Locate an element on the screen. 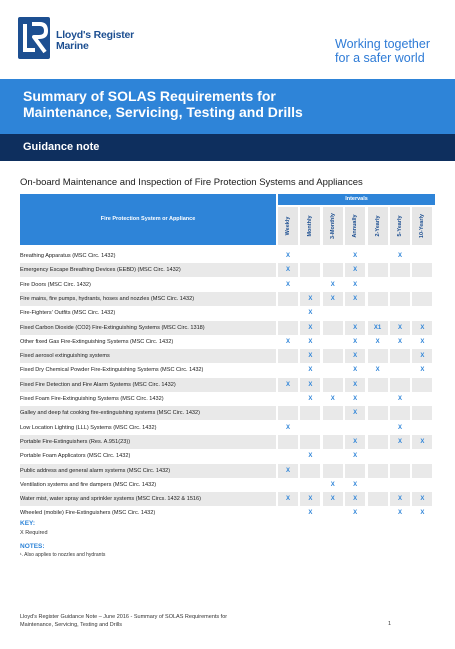 The width and height of the screenshot is (455, 649). lloyds-register-logo: Lloyd's Register Marine is located at coordinates (78, 39).